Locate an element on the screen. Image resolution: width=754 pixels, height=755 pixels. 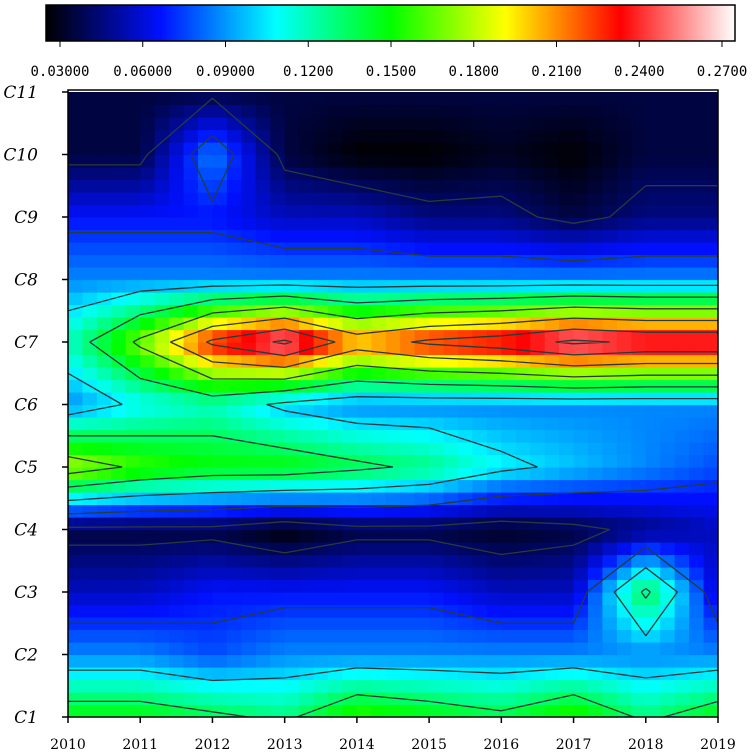
y-tick: C8 is located at coordinates (41, 281).